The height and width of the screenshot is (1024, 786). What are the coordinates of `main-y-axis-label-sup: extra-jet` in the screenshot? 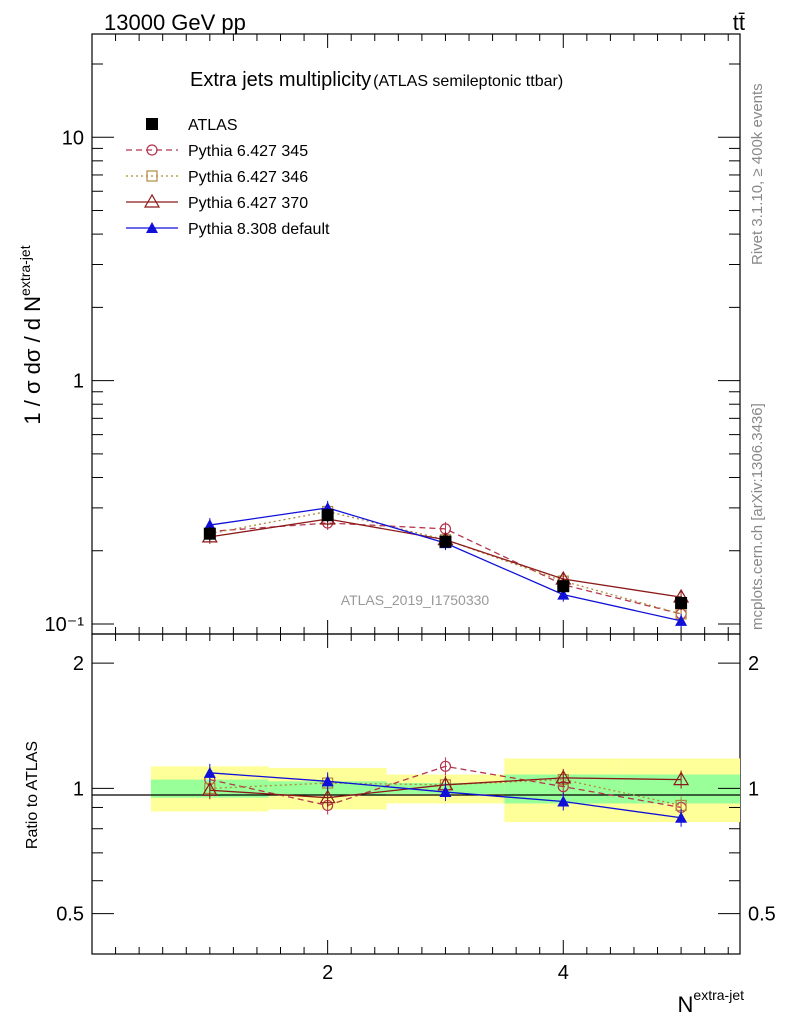 It's located at (25, 270).